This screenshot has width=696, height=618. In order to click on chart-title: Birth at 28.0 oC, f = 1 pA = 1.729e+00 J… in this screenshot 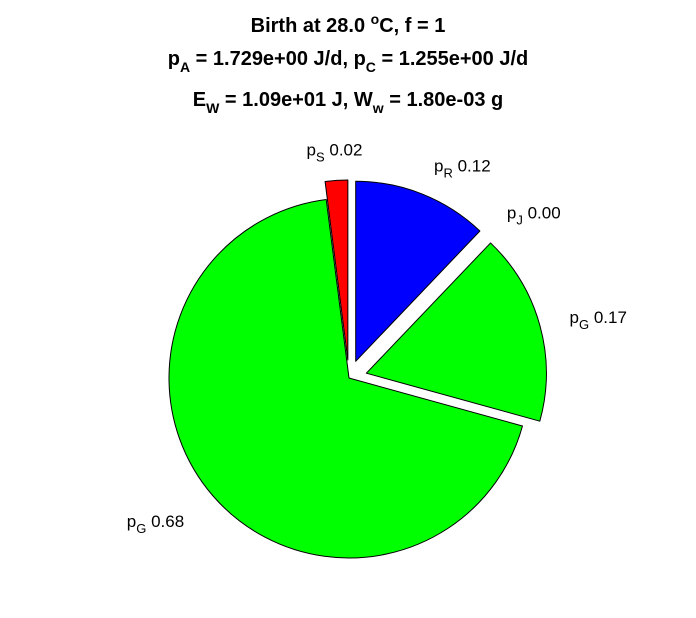, I will do `click(348, 63)`.